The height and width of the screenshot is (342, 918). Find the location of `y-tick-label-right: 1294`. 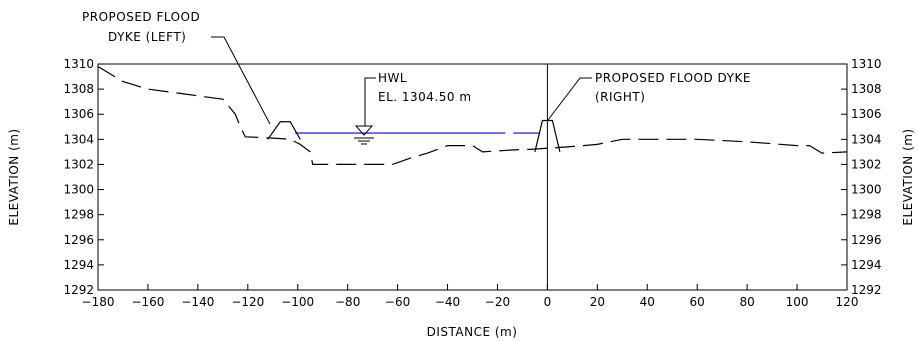

y-tick-label-right: 1294 is located at coordinates (866, 265).